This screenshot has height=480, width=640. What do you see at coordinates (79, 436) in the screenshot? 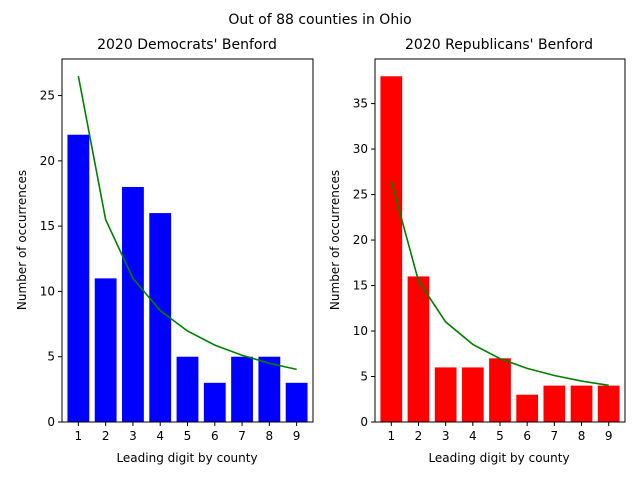
I see `democrats-x-tick-label: 1` at bounding box center [79, 436].